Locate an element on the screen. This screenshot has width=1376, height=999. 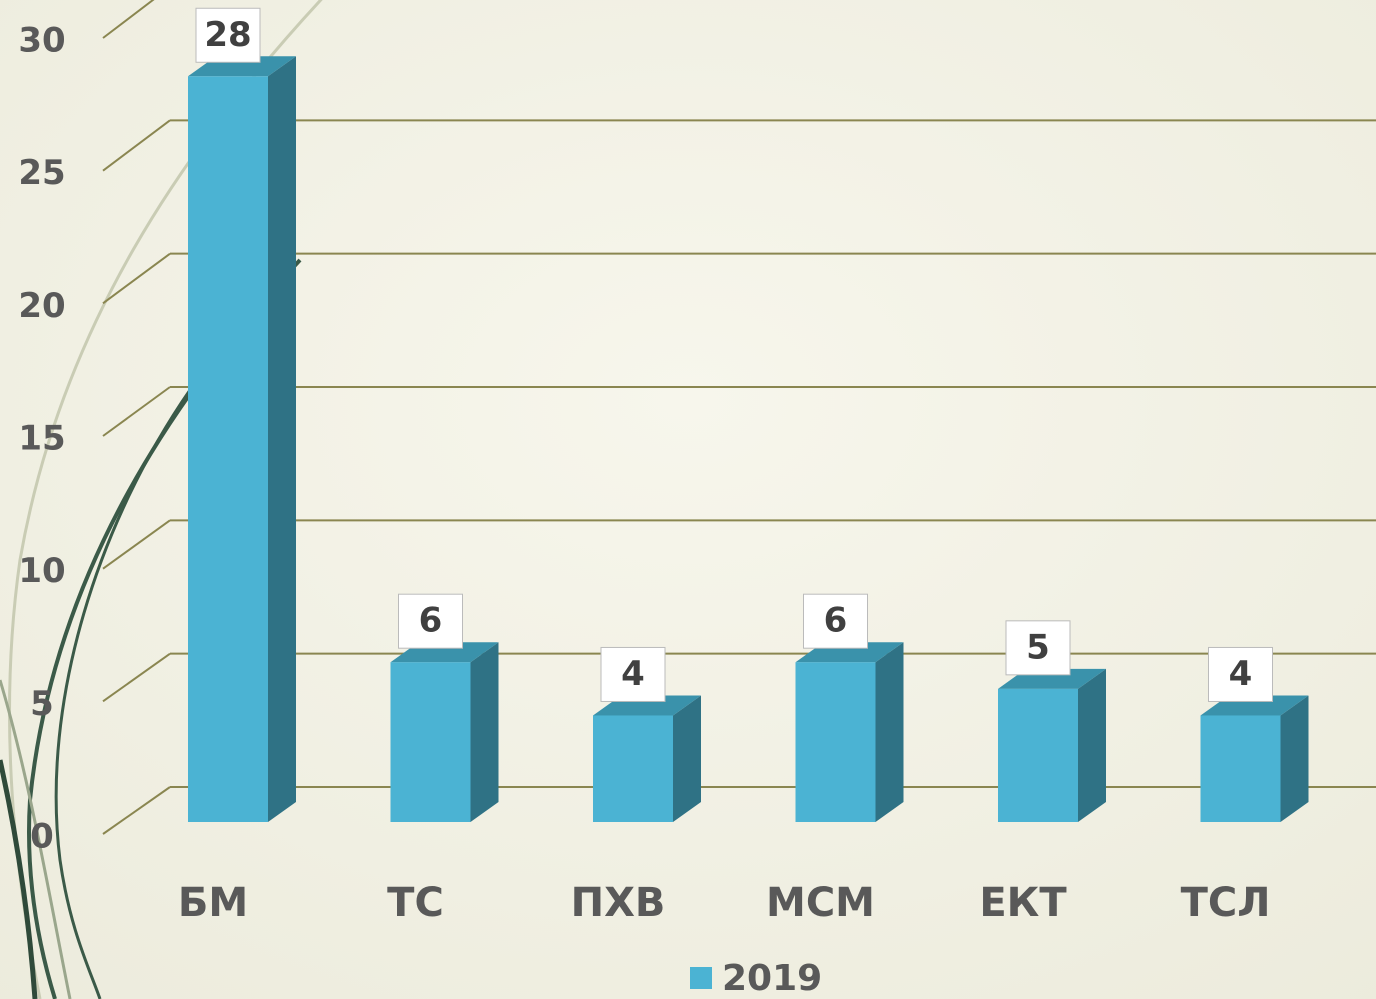
y-tick-label: 15 is located at coordinates (41, 439).